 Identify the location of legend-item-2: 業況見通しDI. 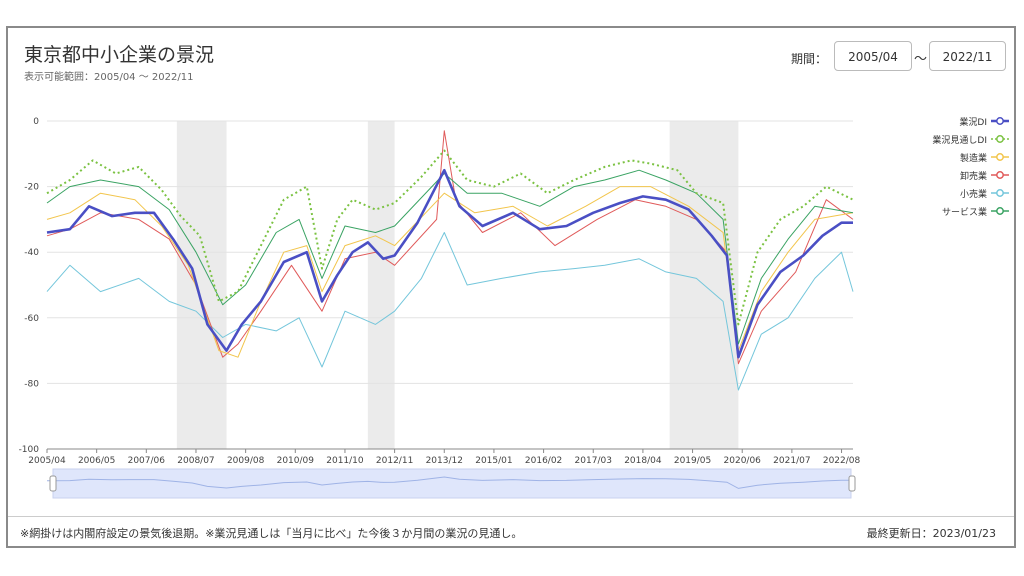
(954, 139).